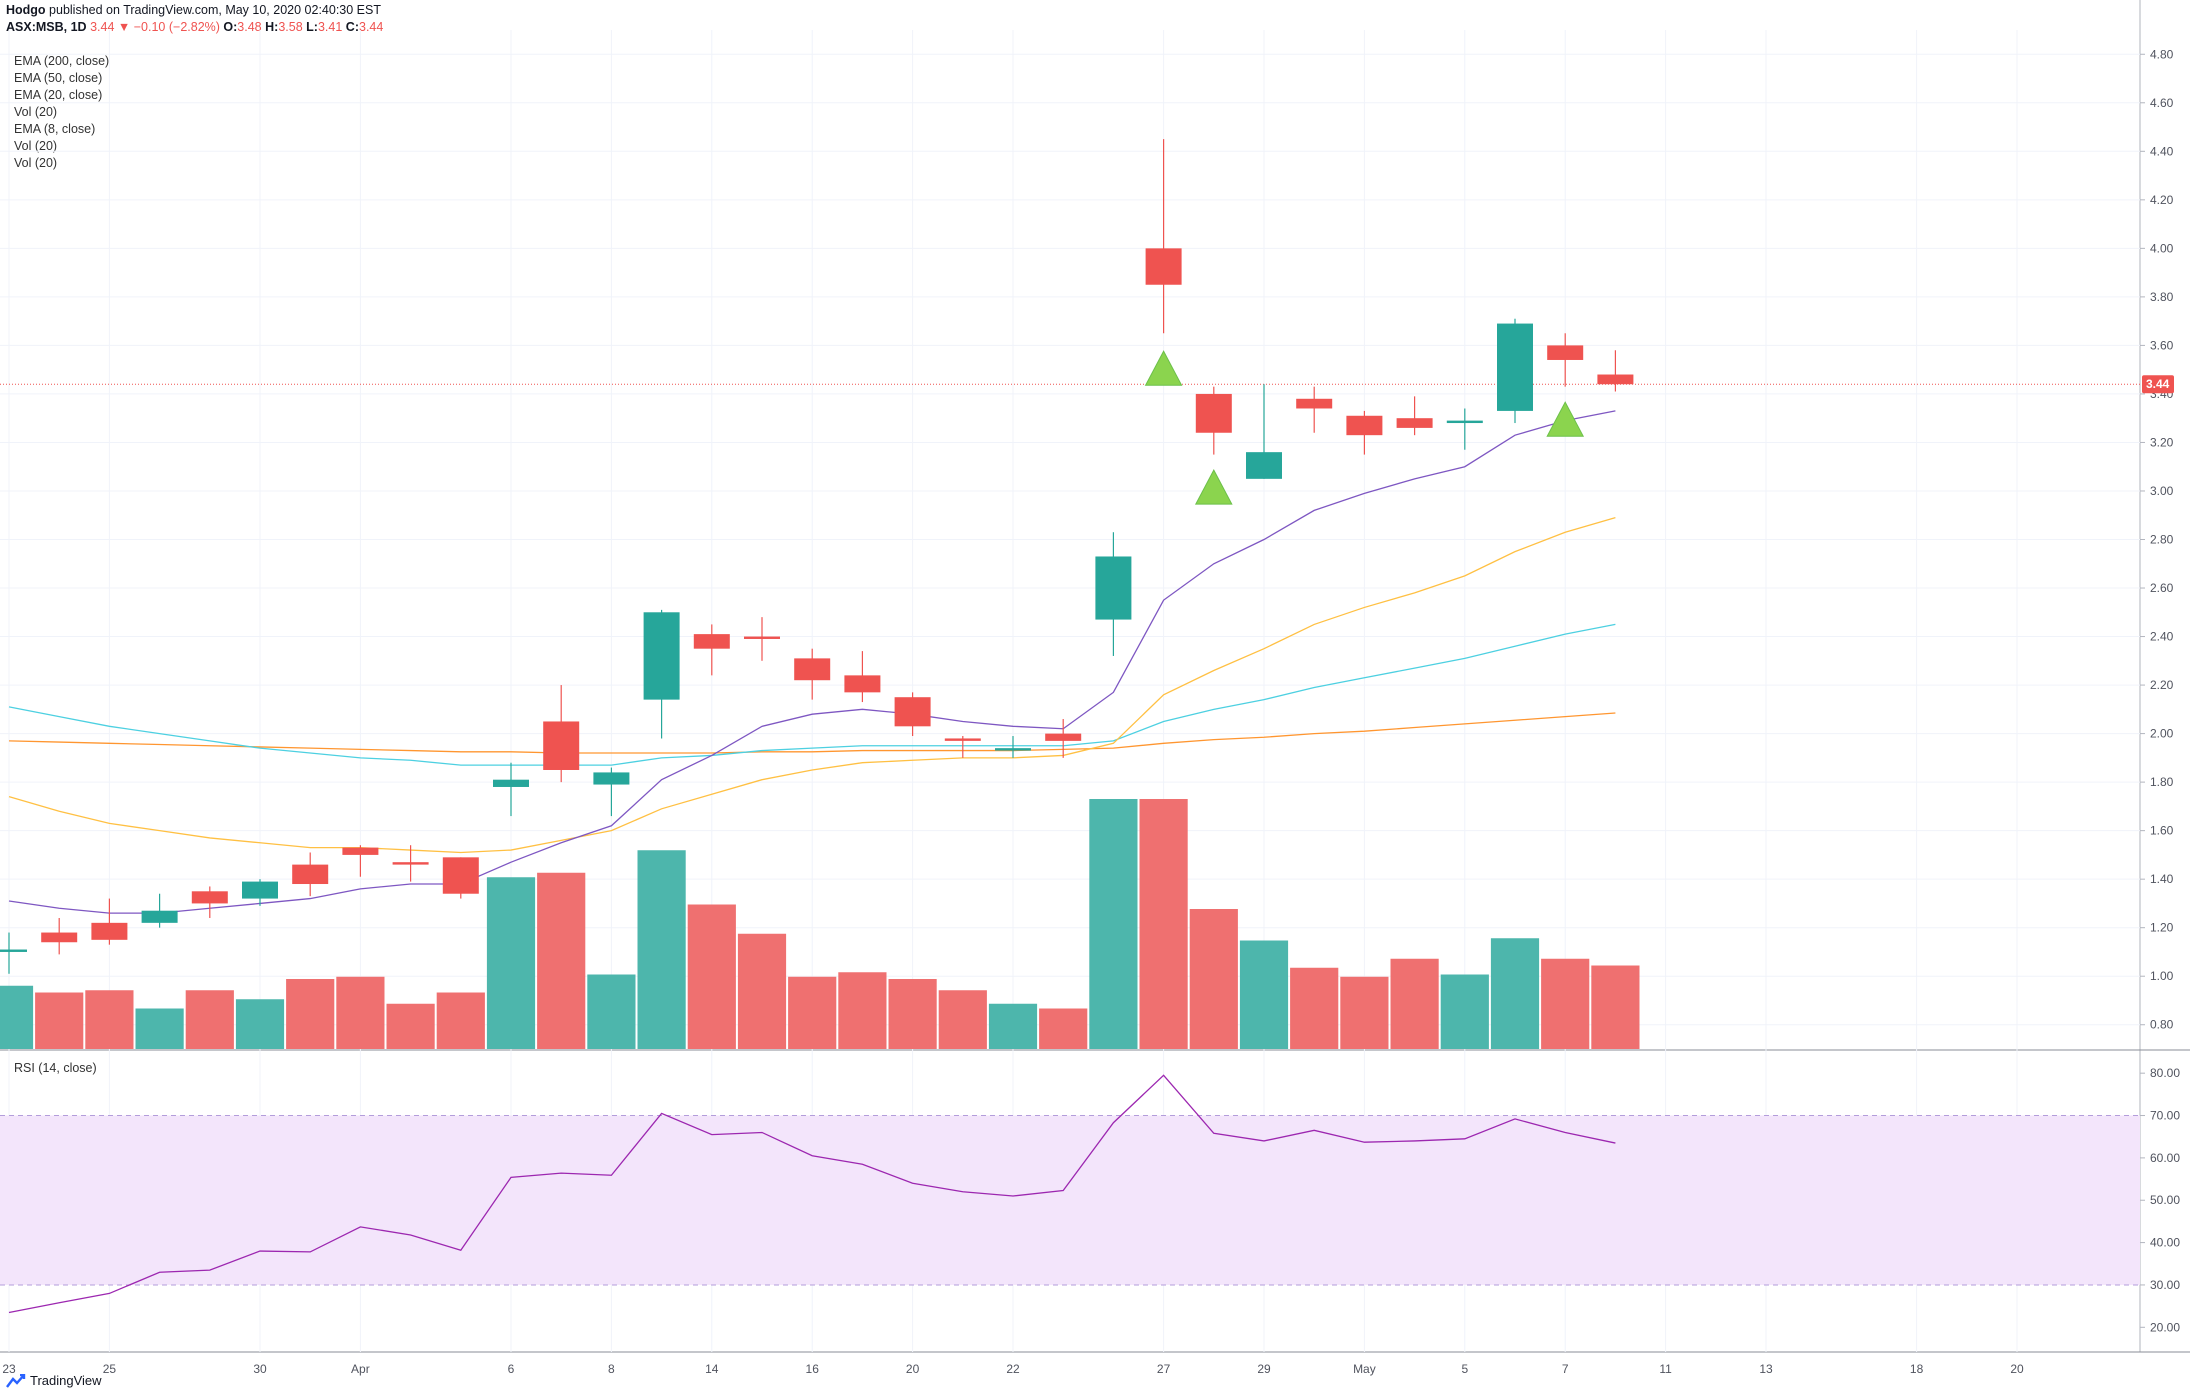 Image resolution: width=2190 pixels, height=1397 pixels. Describe the element at coordinates (2162, 442) in the screenshot. I see `price-axis-label: 3.20` at that location.